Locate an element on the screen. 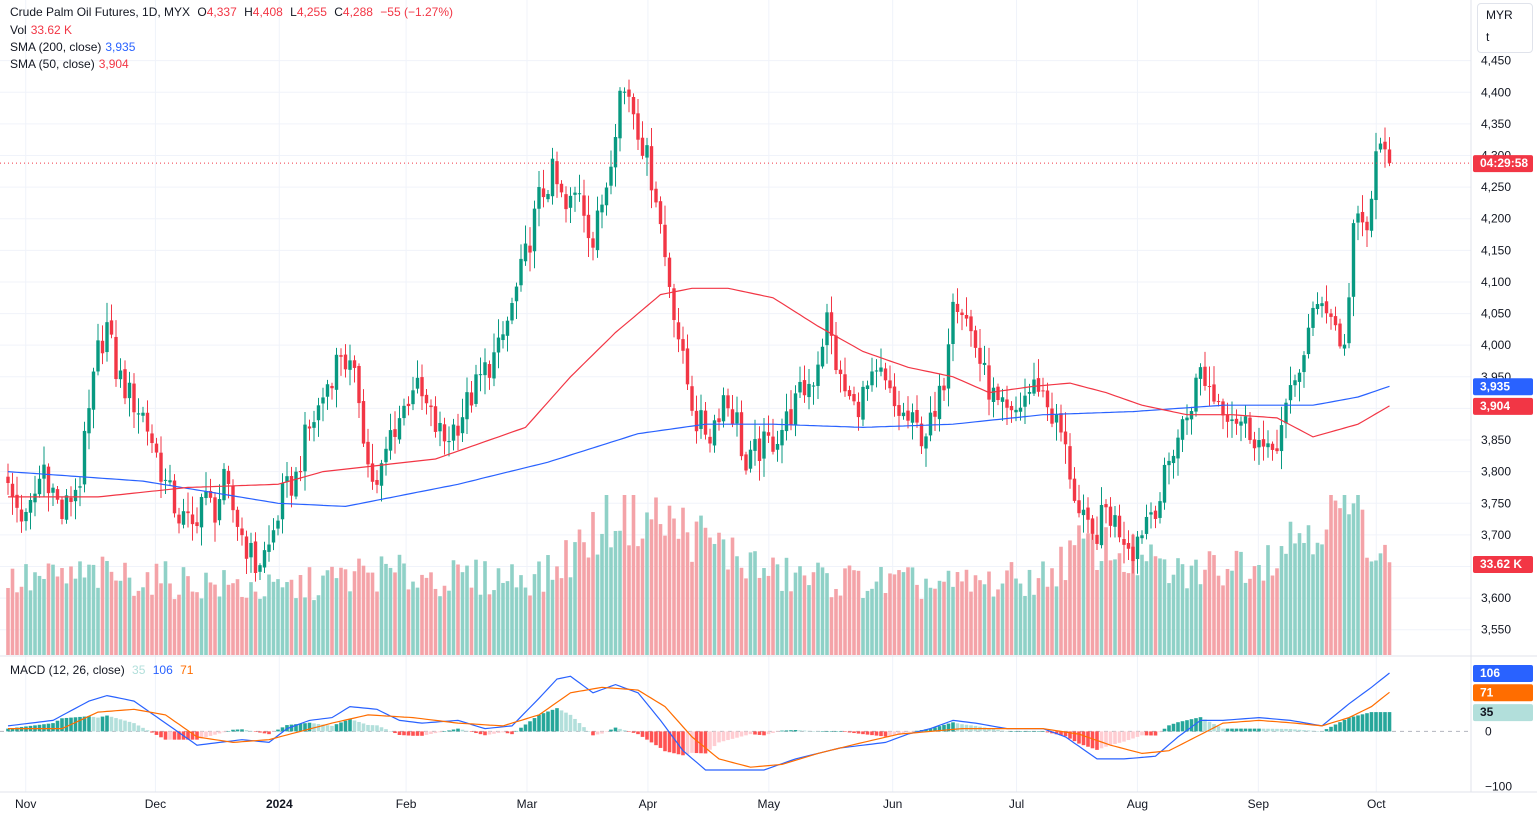 This screenshot has height=827, width=1537. unit-label: t is located at coordinates (1488, 37).